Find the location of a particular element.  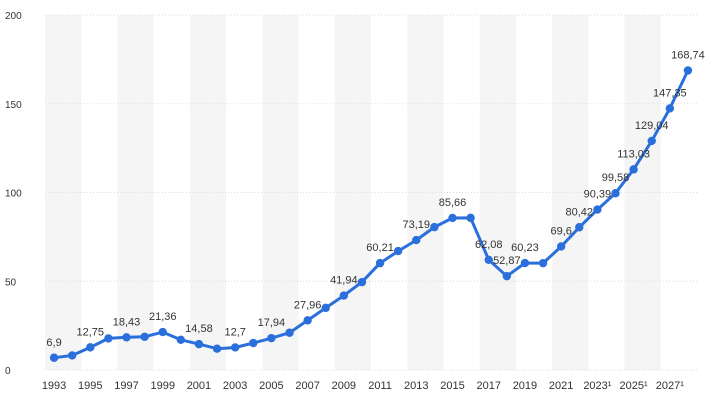

data-label: 27,96 is located at coordinates (308, 305).